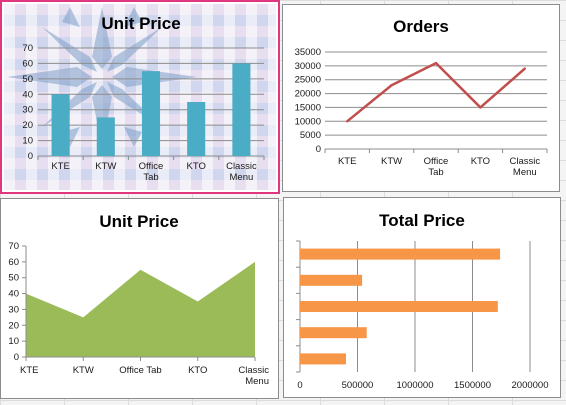 This screenshot has height=405, width=566. What do you see at coordinates (140, 309) in the screenshot?
I see `area-series` at bounding box center [140, 309].